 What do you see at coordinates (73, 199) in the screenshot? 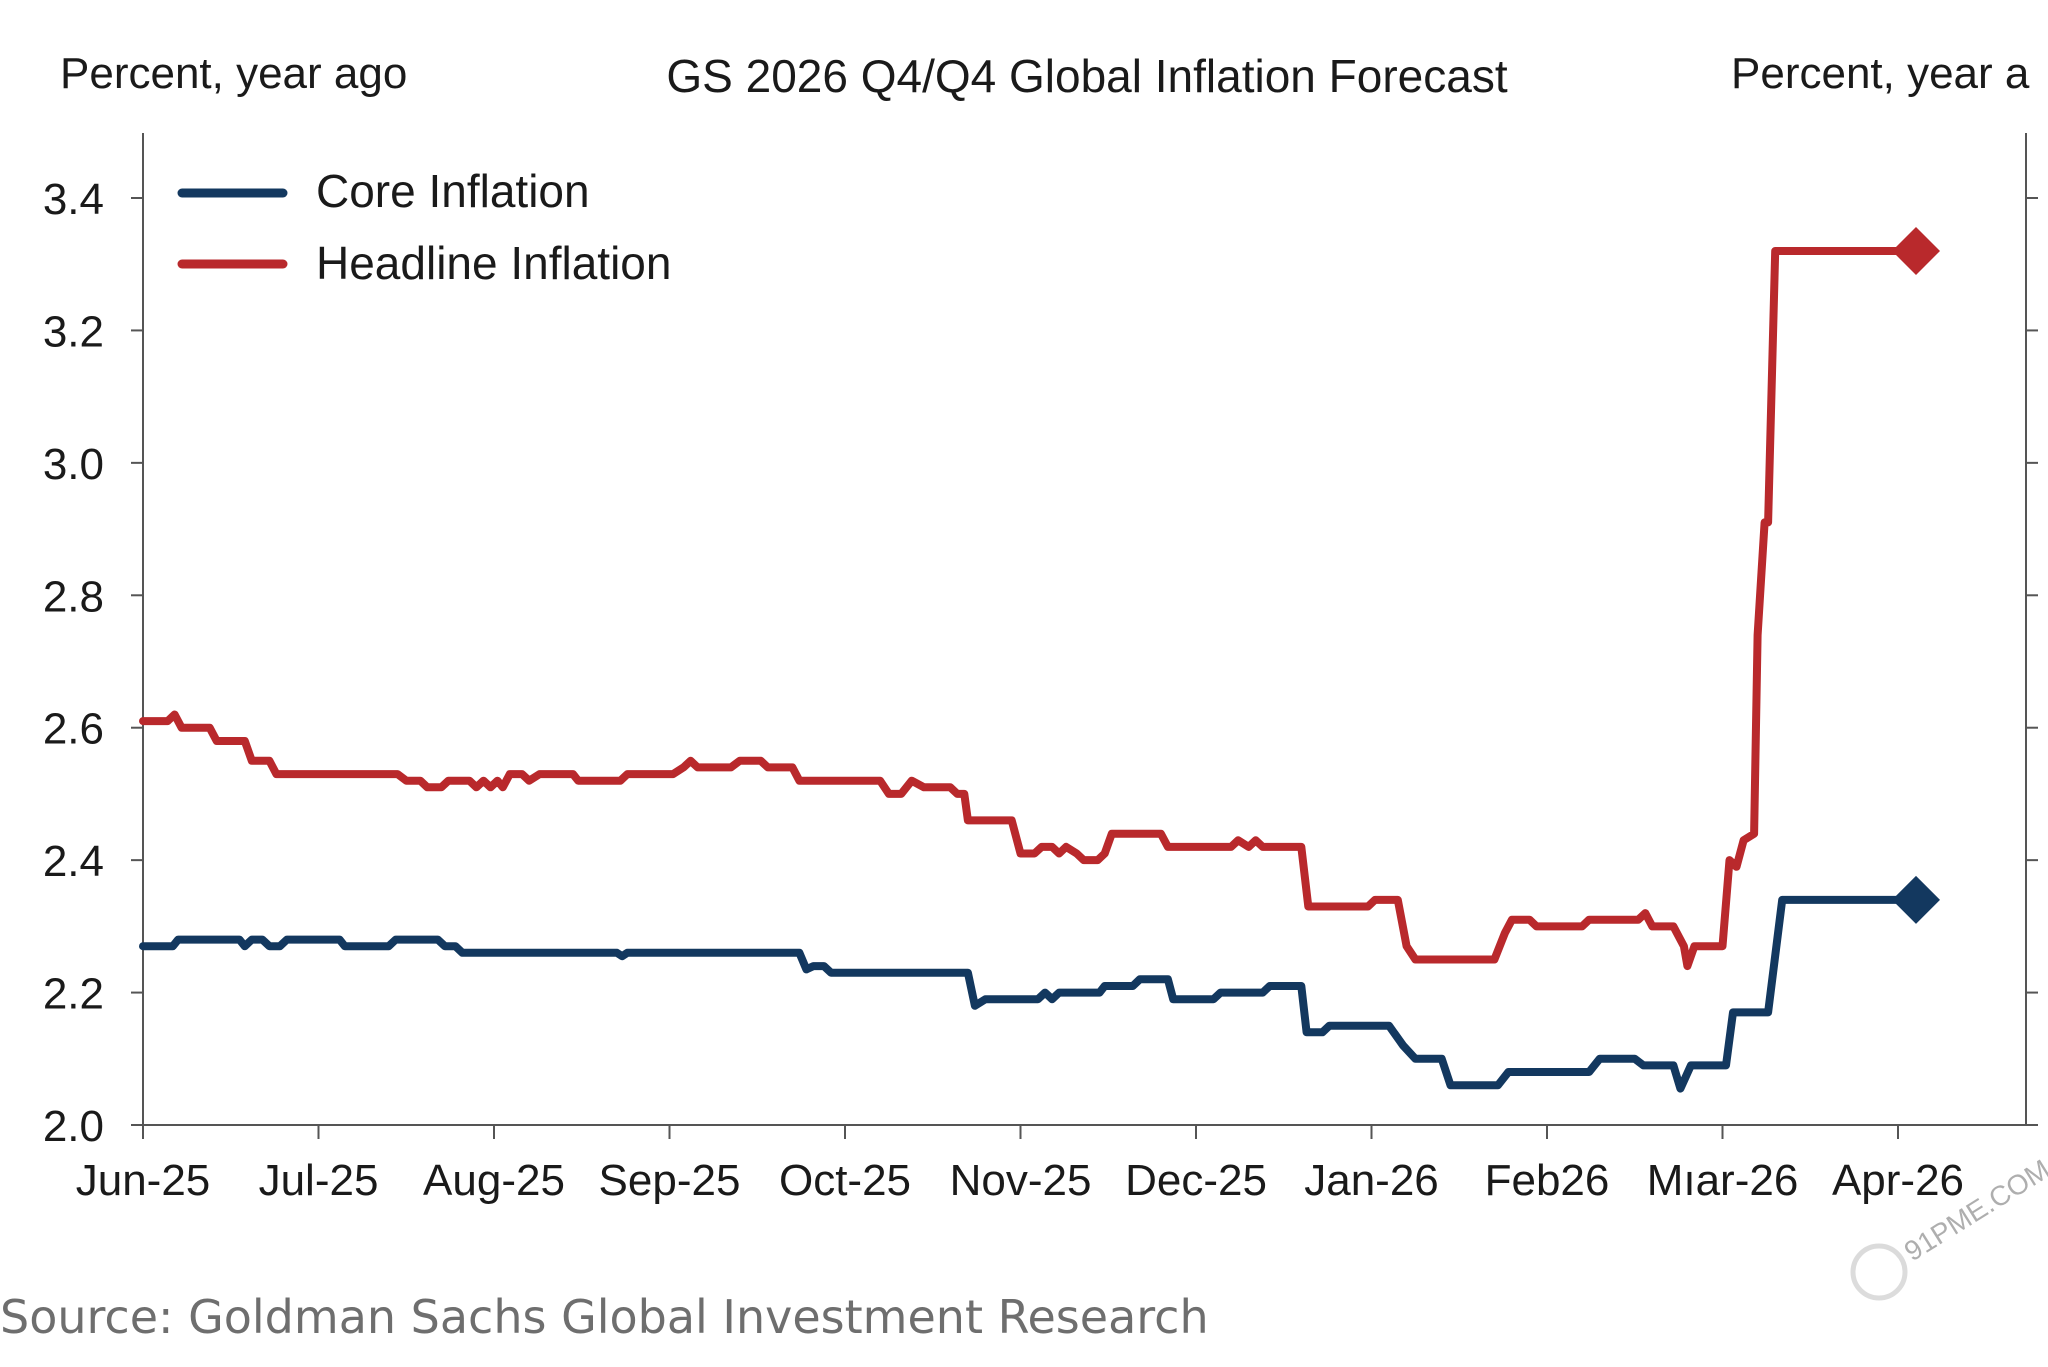
I see `y-tick-label: 3.4` at bounding box center [73, 199].